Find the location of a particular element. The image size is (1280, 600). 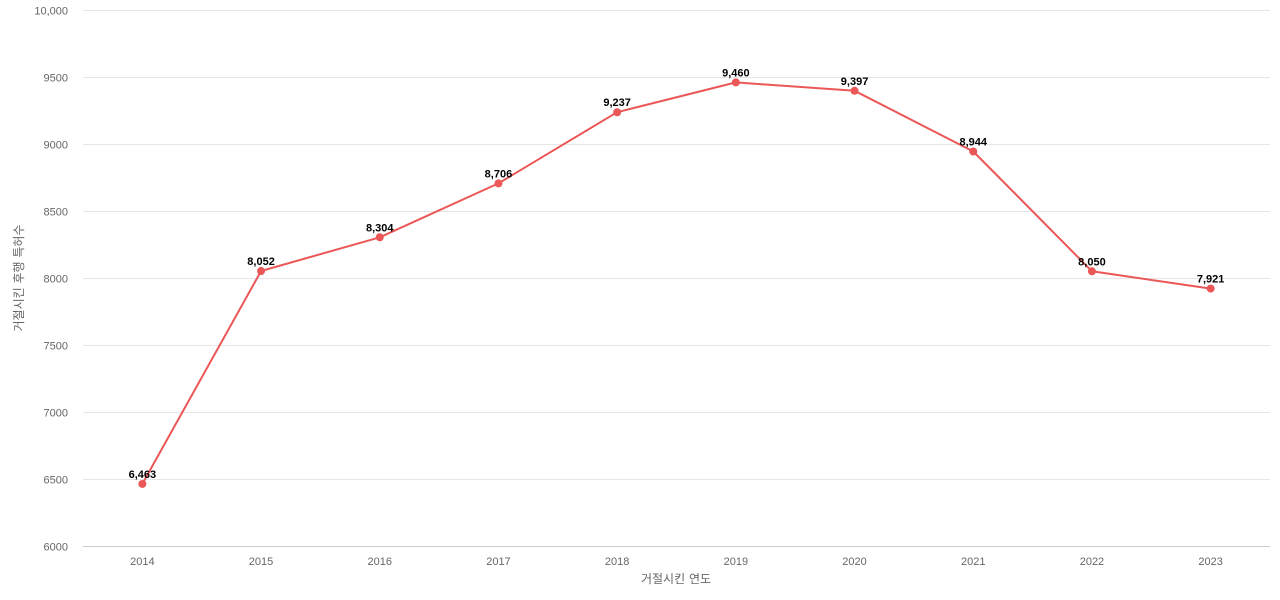

y-axis-title: 거절시킨 후행 특허수 is located at coordinates (18, 278).